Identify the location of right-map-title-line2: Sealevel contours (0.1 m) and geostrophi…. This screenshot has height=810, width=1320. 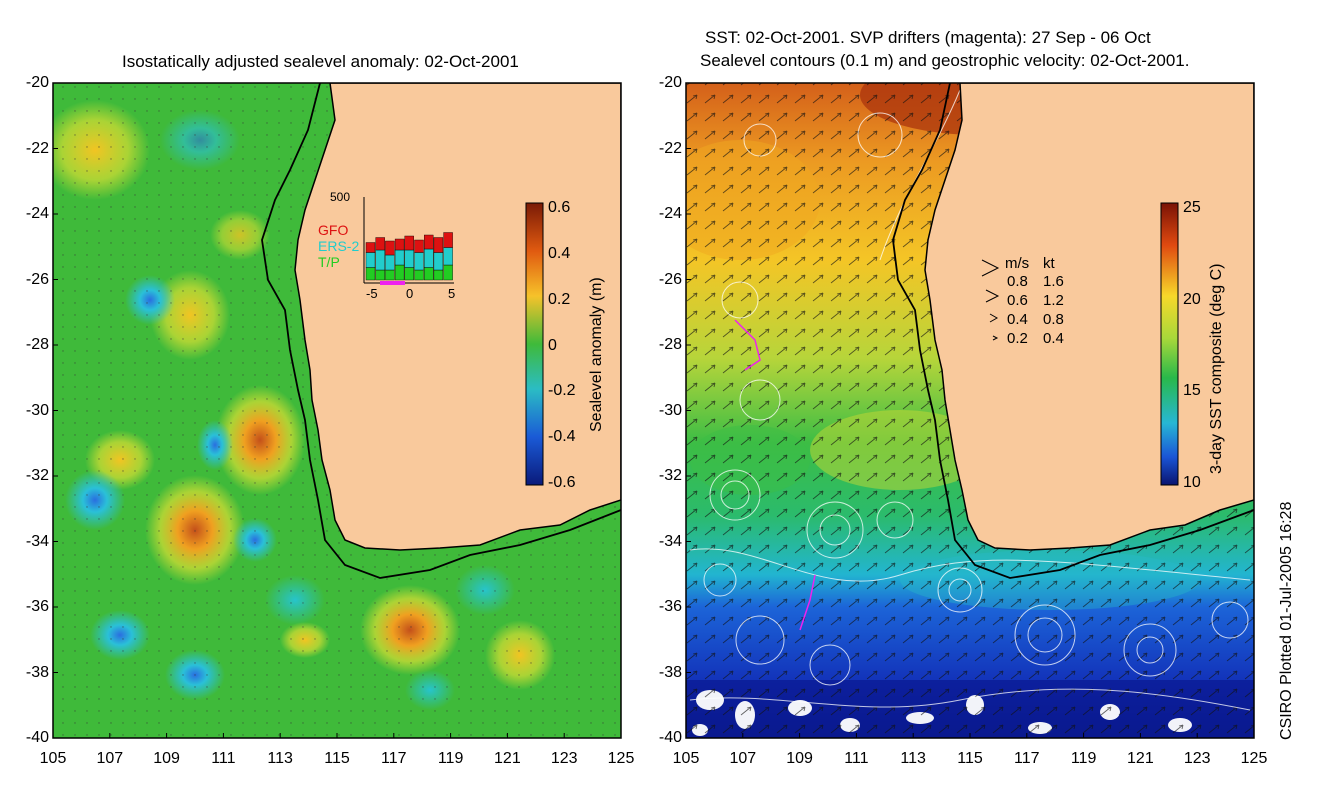
(945, 60).